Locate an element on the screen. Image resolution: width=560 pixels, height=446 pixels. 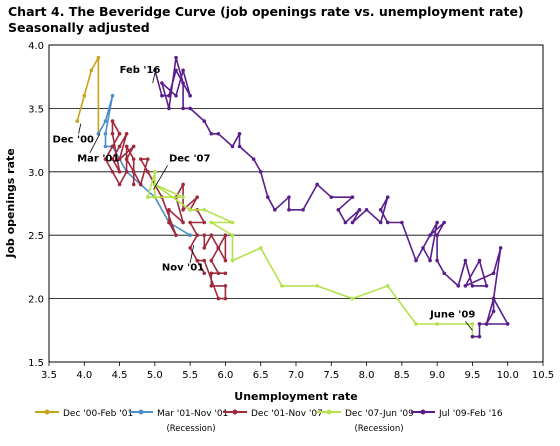
annotation-label: Nov '01 is located at coordinates (183, 268).